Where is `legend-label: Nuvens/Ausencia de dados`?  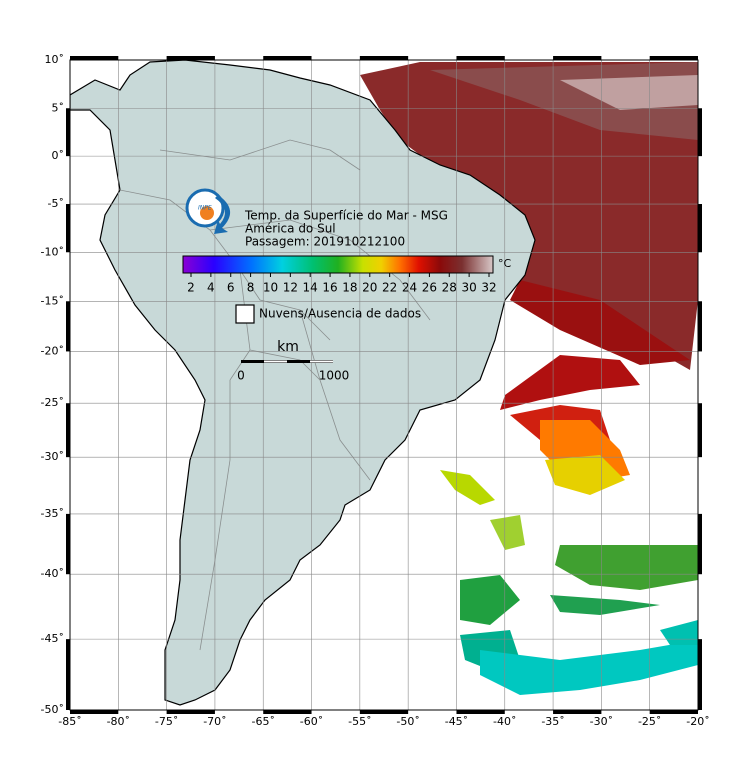
legend-label: Nuvens/Ausencia de dados is located at coordinates (340, 314).